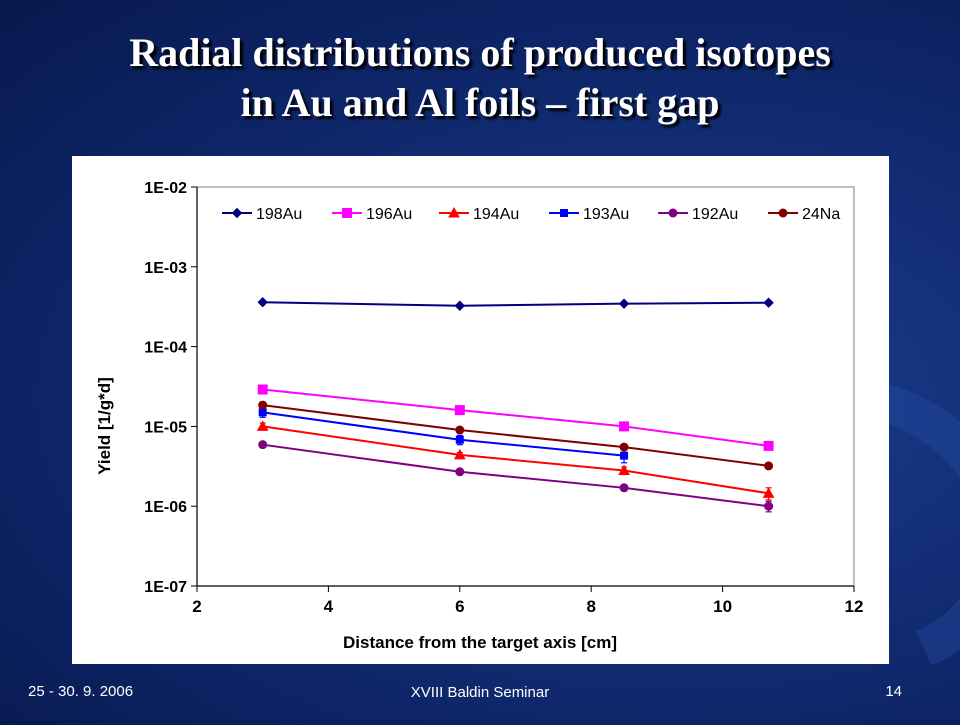 This screenshot has height=725, width=960. I want to click on series-196Au, so click(515, 417).